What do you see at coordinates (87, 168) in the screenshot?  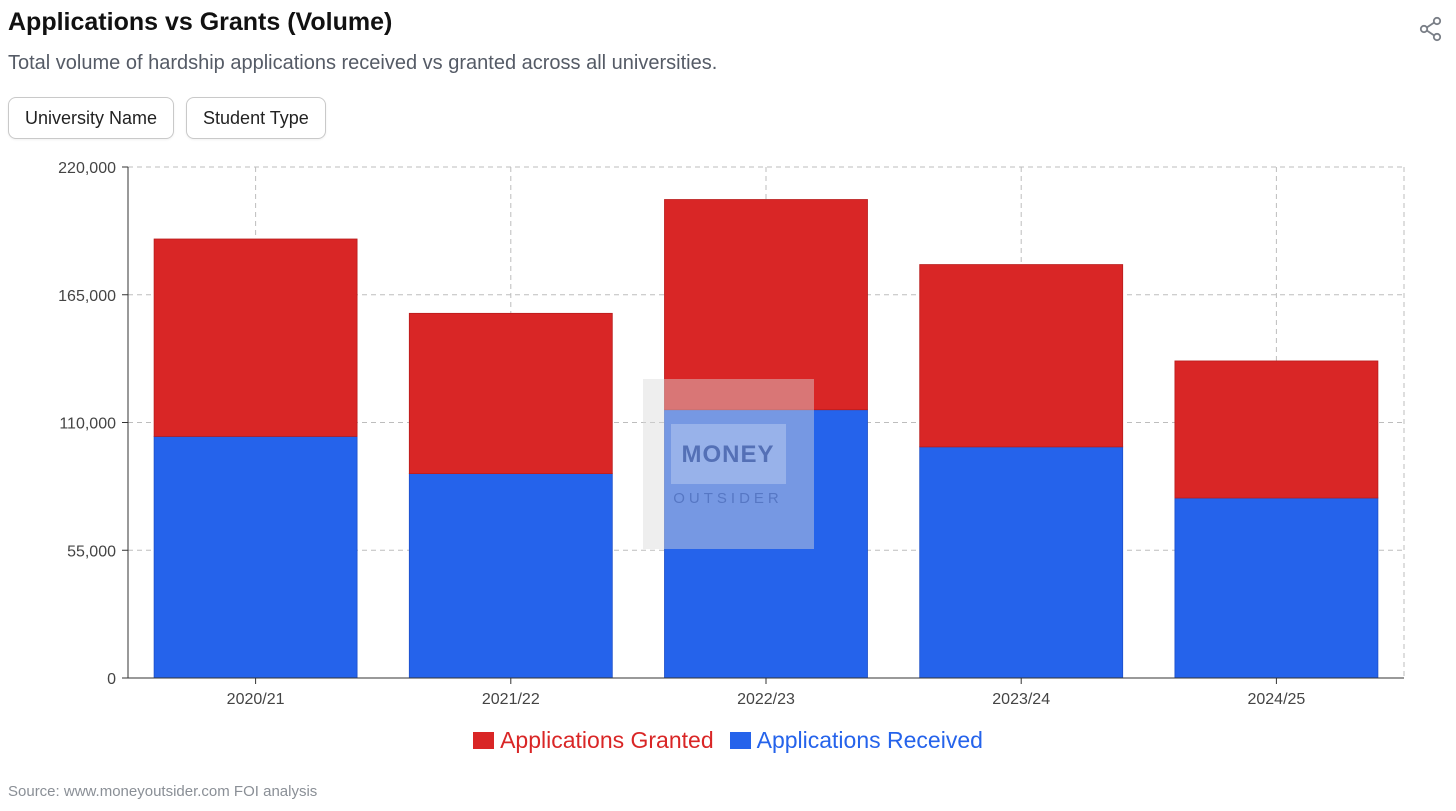 I see `y-tick-label: 220,000` at bounding box center [87, 168].